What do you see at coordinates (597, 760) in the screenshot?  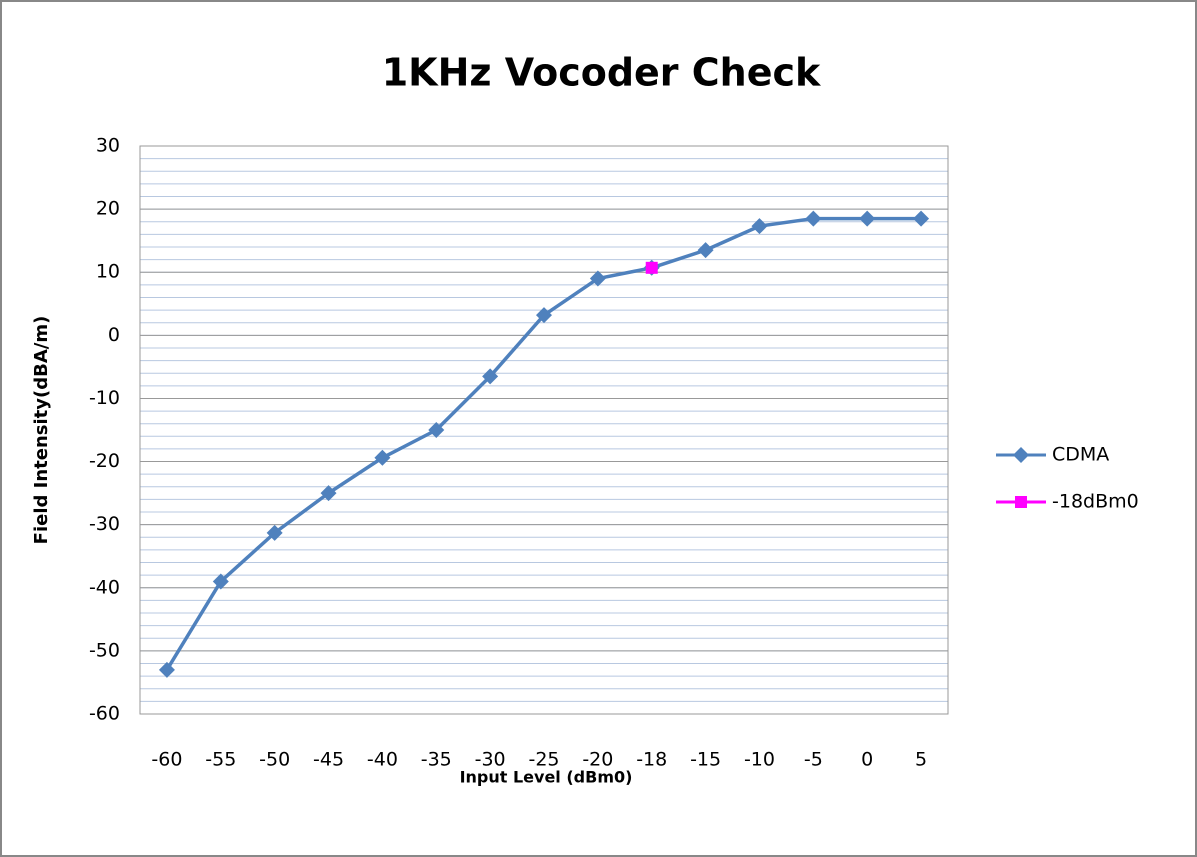 I see `x-tick-label: -20` at bounding box center [597, 760].